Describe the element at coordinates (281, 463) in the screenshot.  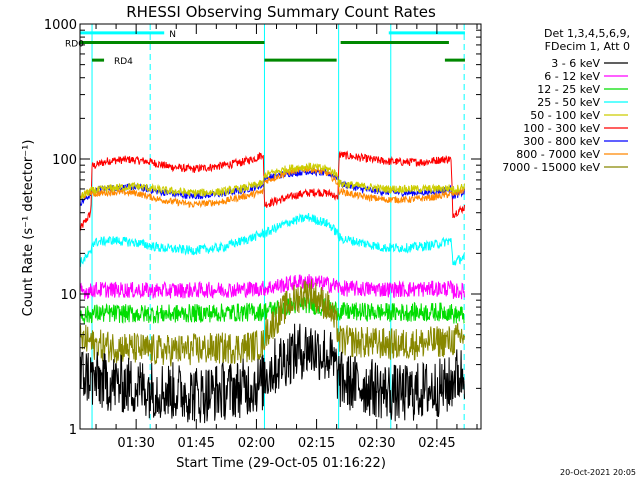
I see `x-axis-label: Start Time (29-Oct-05 01:16:22)` at that location.